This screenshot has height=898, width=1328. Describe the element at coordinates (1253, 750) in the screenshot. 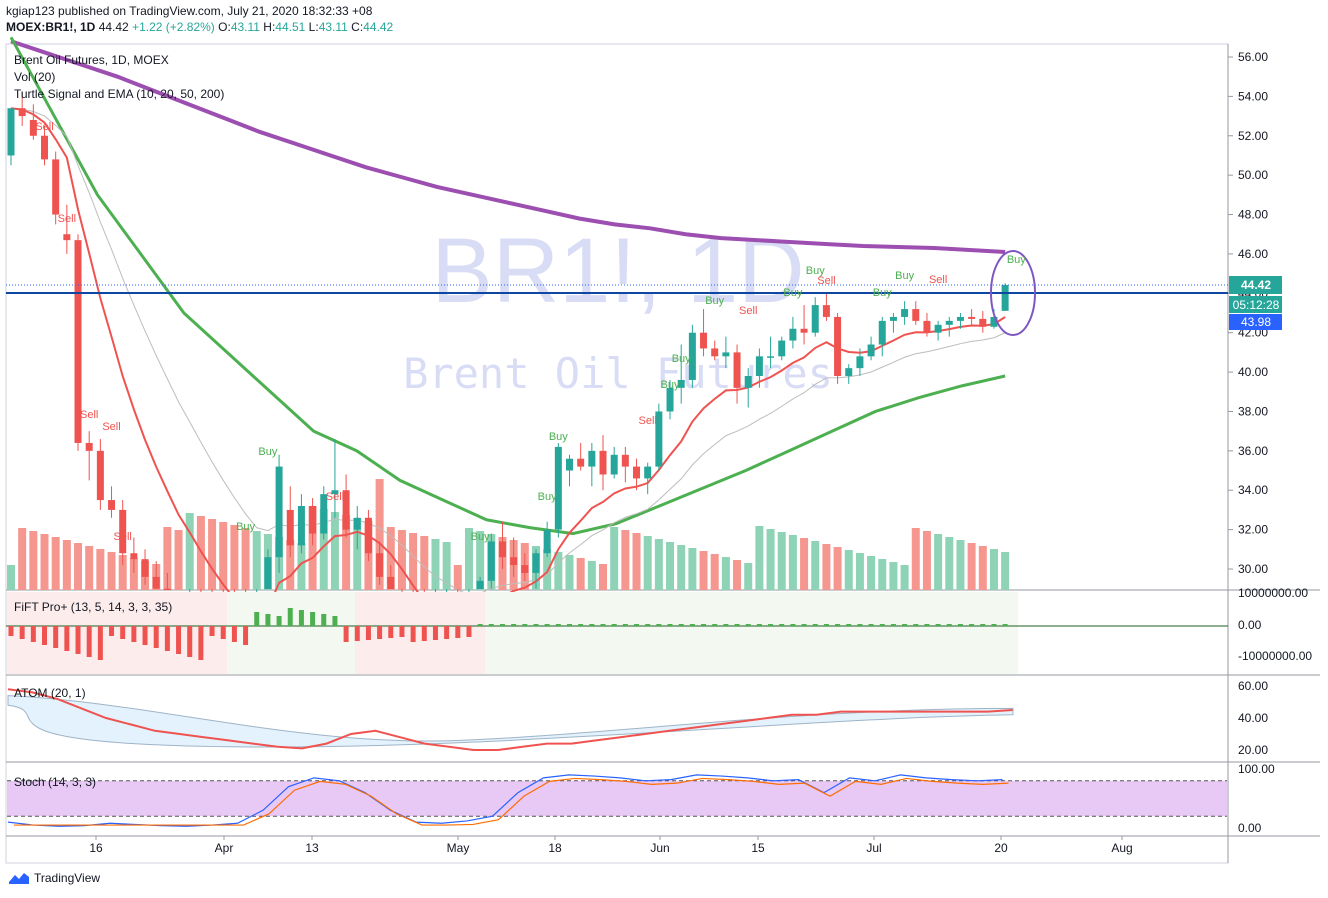

I see `atom-axis-label: 20.00` at that location.